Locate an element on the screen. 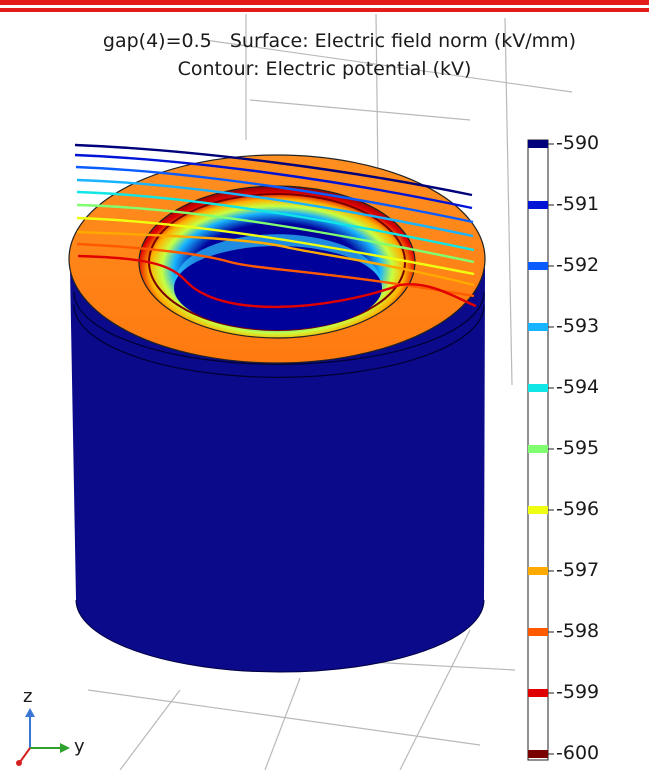 This screenshot has height=770, width=649. legend-label: -599 is located at coordinates (578, 692).